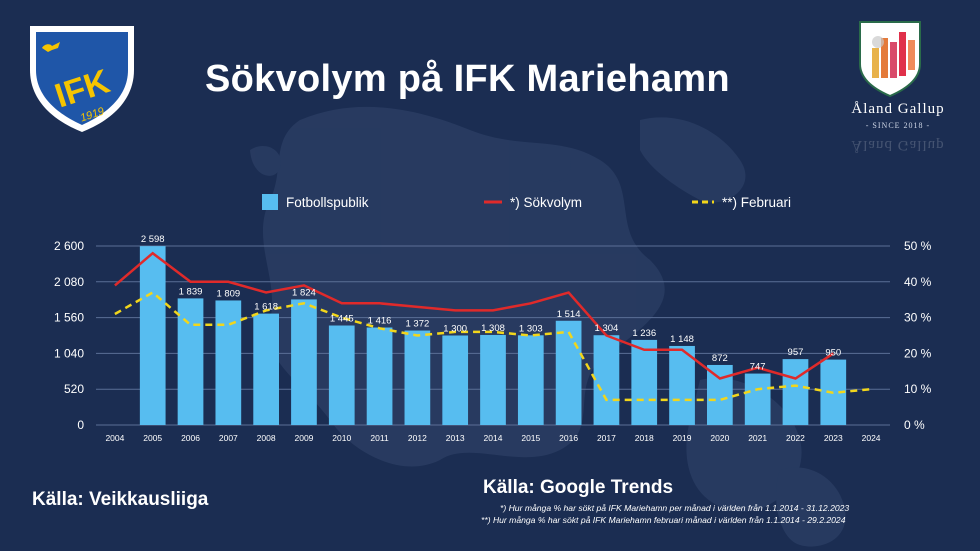  Describe the element at coordinates (69, 318) in the screenshot. I see `y-left-tick-label: 1 560` at that location.